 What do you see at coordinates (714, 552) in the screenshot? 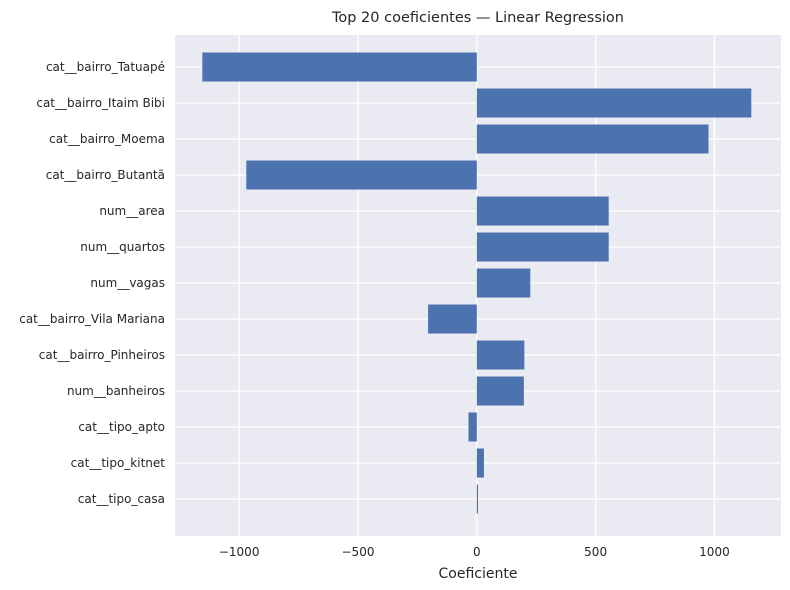
I see `x-tick-label: 1000` at bounding box center [714, 552].